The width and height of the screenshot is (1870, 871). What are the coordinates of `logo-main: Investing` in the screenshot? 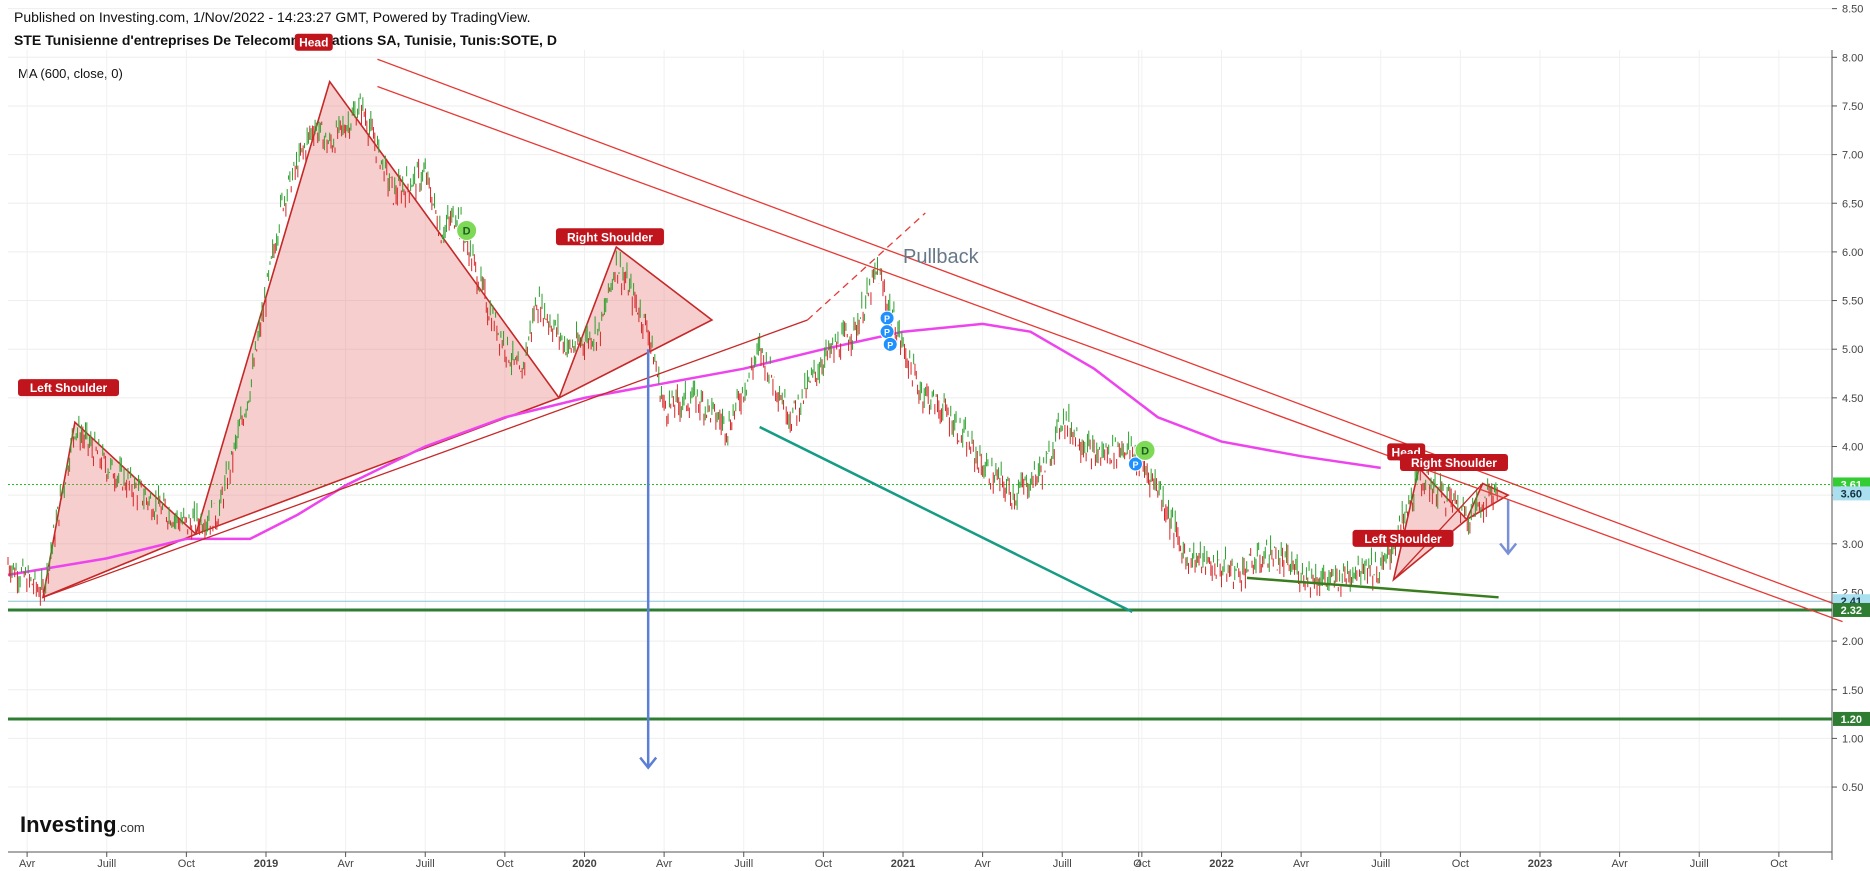 It's located at (68, 824).